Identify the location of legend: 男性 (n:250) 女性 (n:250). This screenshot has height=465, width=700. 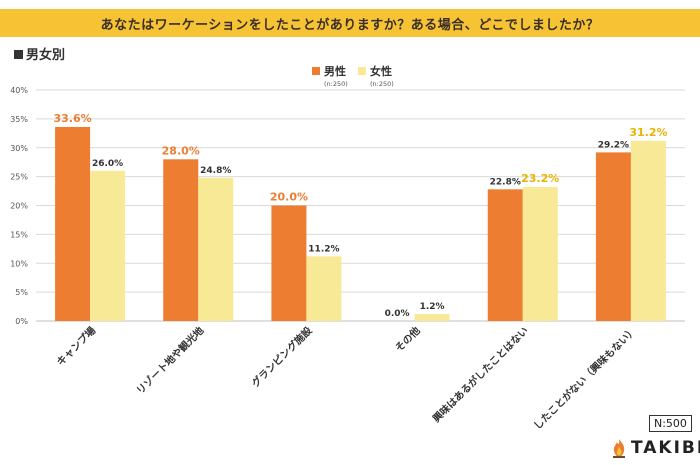
(353, 76).